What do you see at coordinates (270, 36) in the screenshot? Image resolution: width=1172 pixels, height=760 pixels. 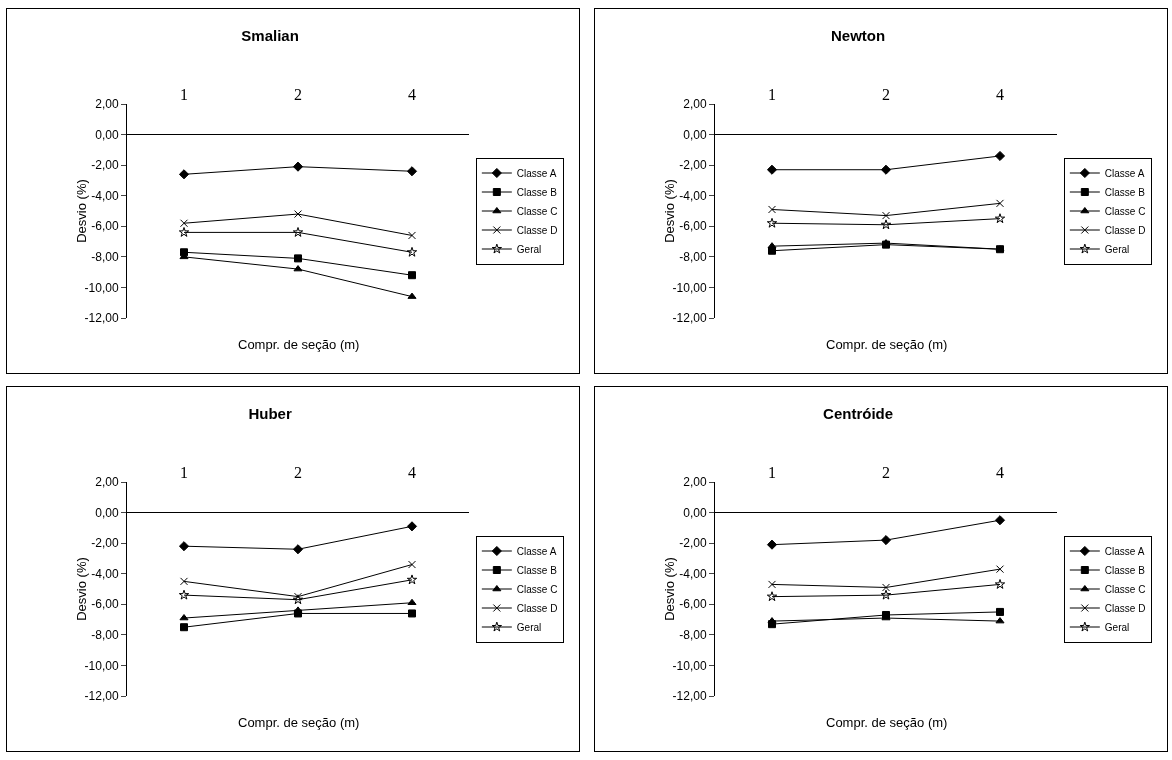 I see `chart-title: Smalian` at bounding box center [270, 36].